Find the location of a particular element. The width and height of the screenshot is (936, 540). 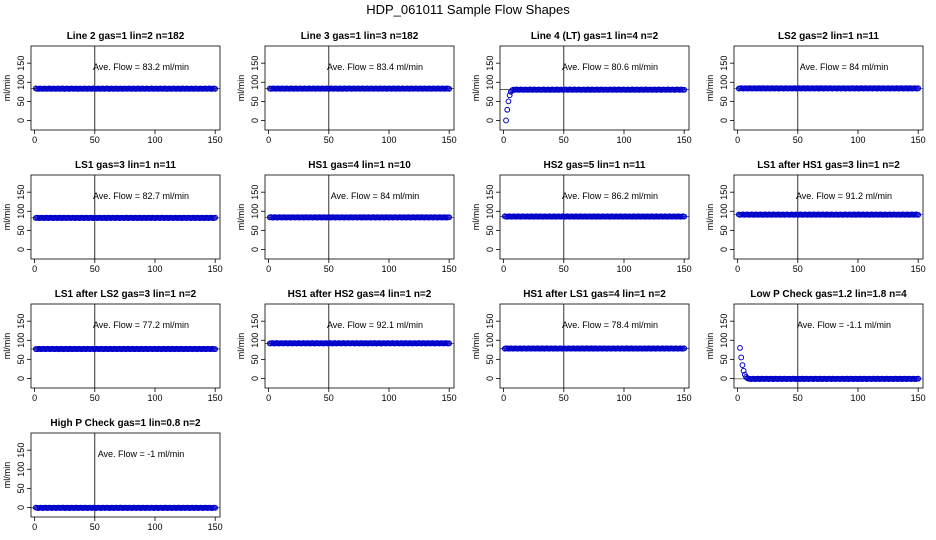

average-flow-annotation: Ave. Flow = -1 ml/min is located at coordinates (141, 454).